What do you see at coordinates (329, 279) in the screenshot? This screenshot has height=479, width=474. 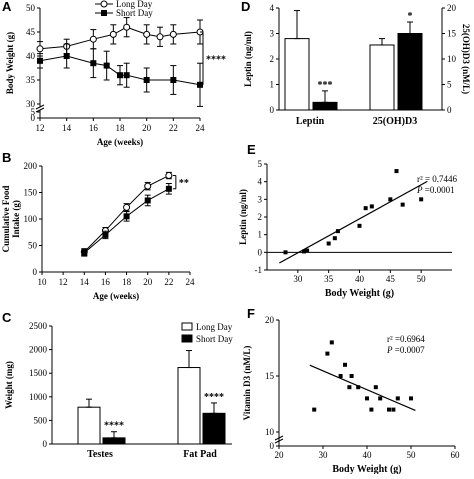 I see `x-tick-label: 35` at bounding box center [329, 279].